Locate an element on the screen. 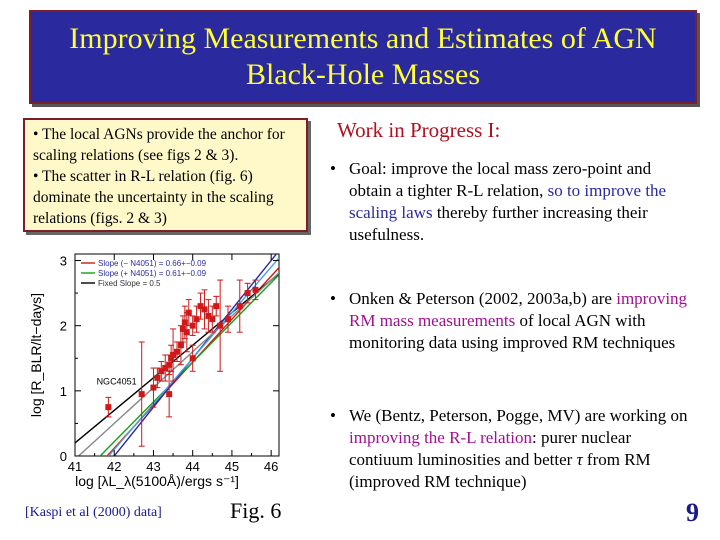 Image resolution: width=720 pixels, height=540 pixels. page-number: 9 is located at coordinates (692, 512).